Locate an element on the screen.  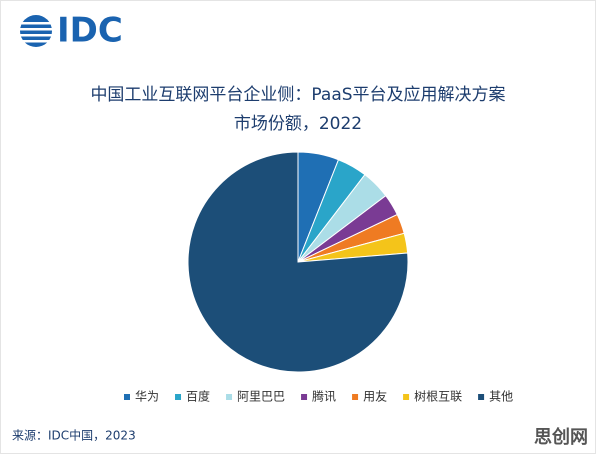
logo-text: IDC is located at coordinates (90, 31).